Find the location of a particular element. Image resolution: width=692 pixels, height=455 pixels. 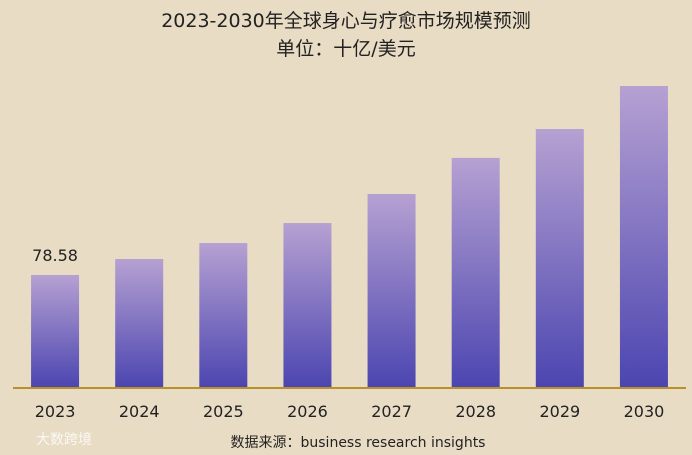

watermark: 大数跨境 is located at coordinates (64, 440).